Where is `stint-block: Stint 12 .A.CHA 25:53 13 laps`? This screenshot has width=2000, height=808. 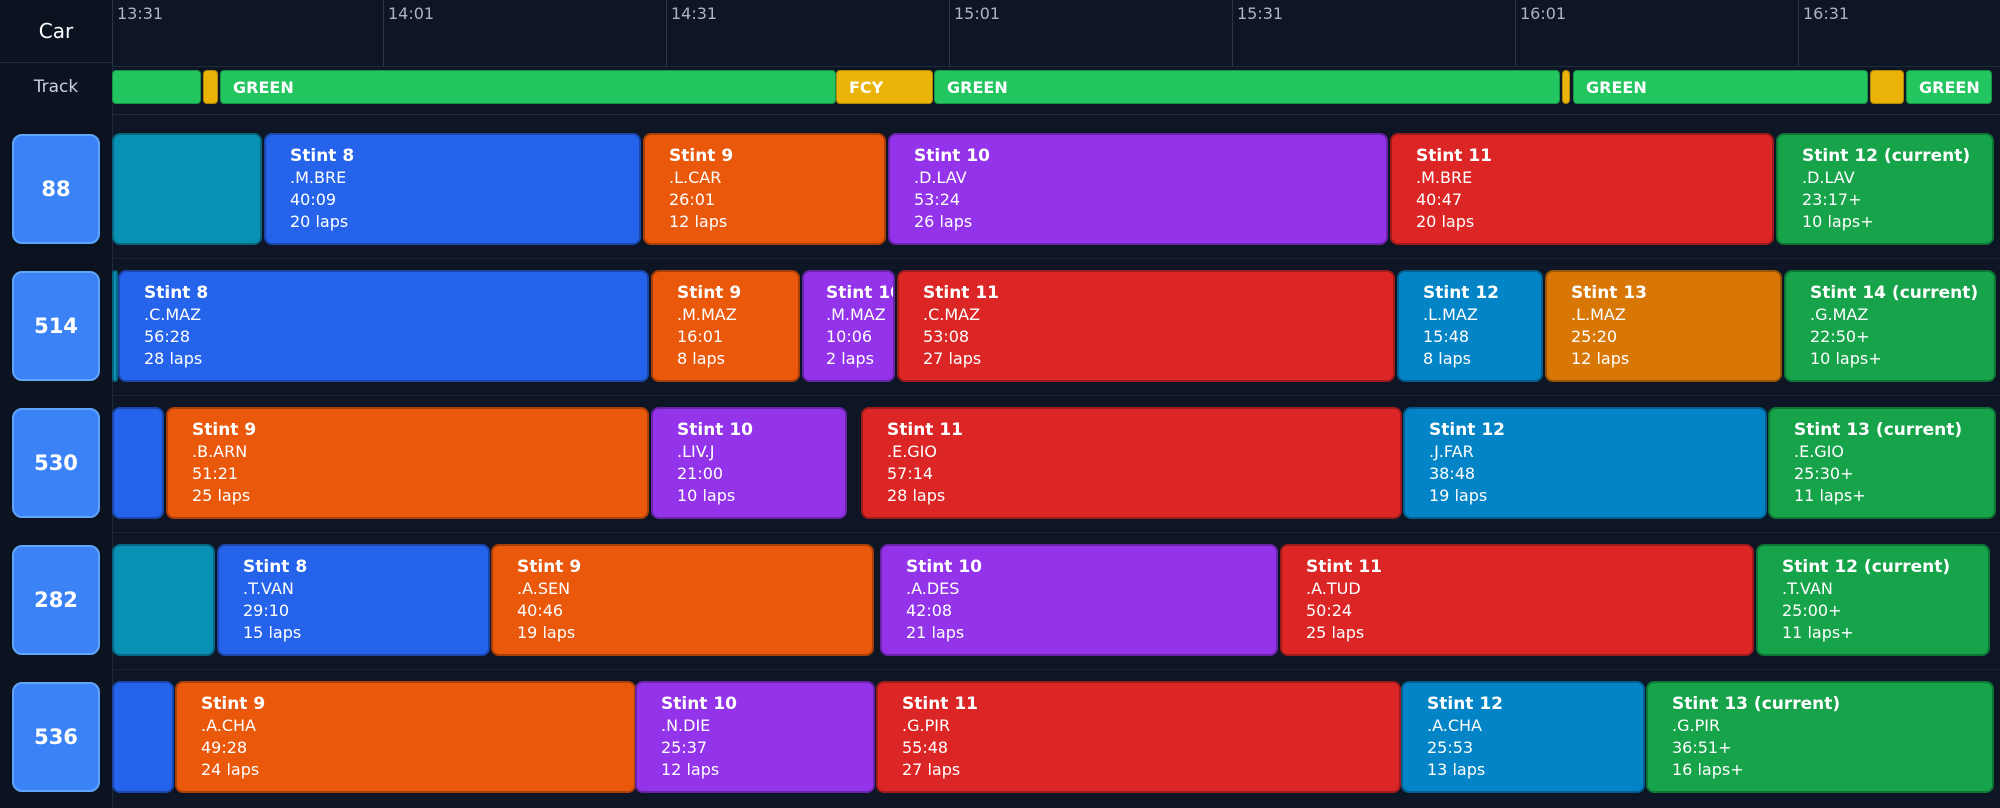
stint-block: Stint 12 .A.CHA 25:53 13 laps is located at coordinates (1523, 737).